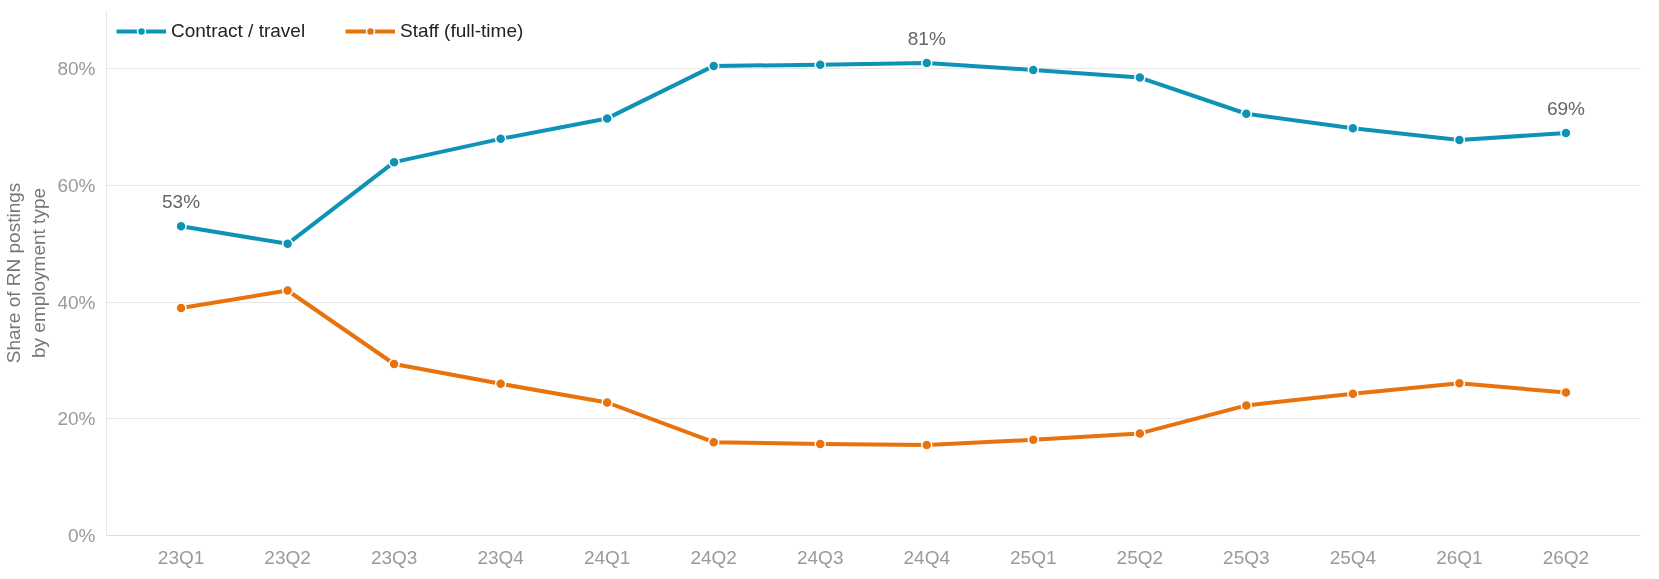 The image size is (1659, 579). Describe the element at coordinates (76, 185) in the screenshot. I see `y-tick-label: 60%` at that location.